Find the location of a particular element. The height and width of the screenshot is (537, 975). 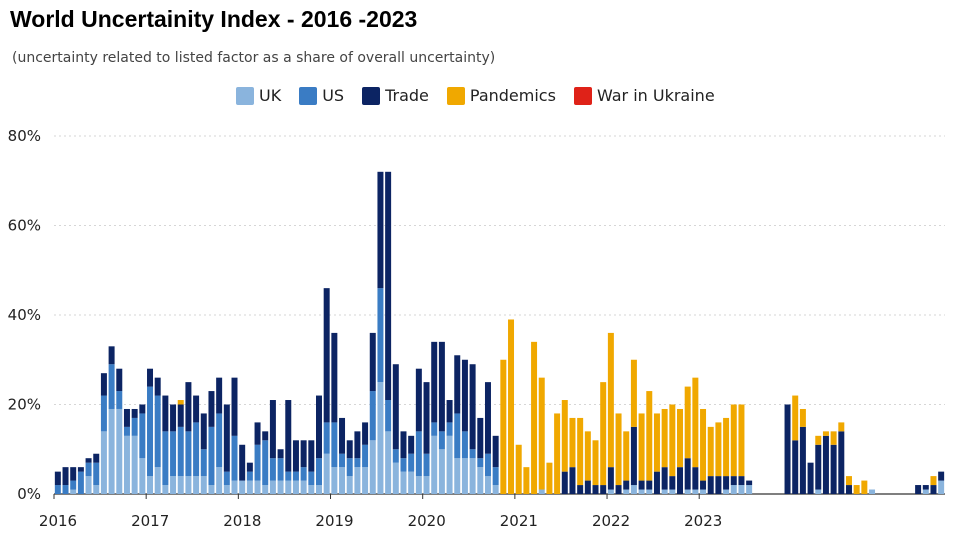

legend-item-war-in-ukraine: War in Ukraine is located at coordinates (644, 95).